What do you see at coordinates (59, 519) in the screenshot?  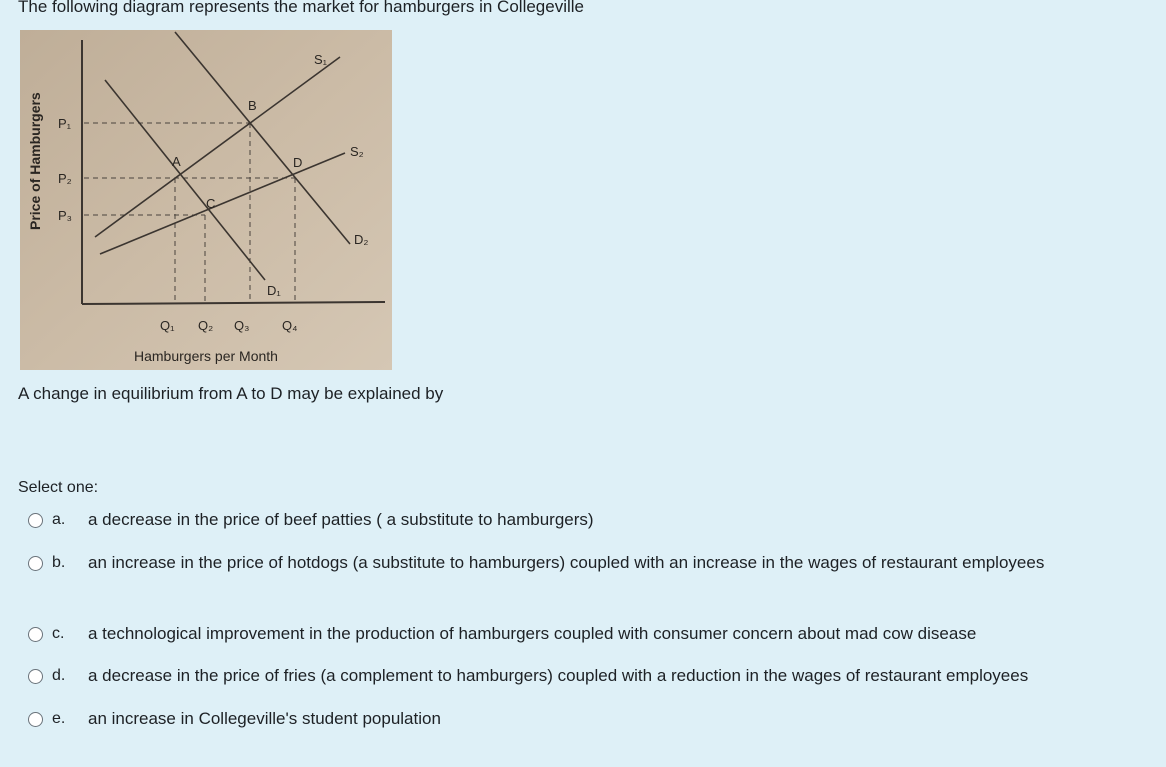 I see `option-letter: a.` at bounding box center [59, 519].